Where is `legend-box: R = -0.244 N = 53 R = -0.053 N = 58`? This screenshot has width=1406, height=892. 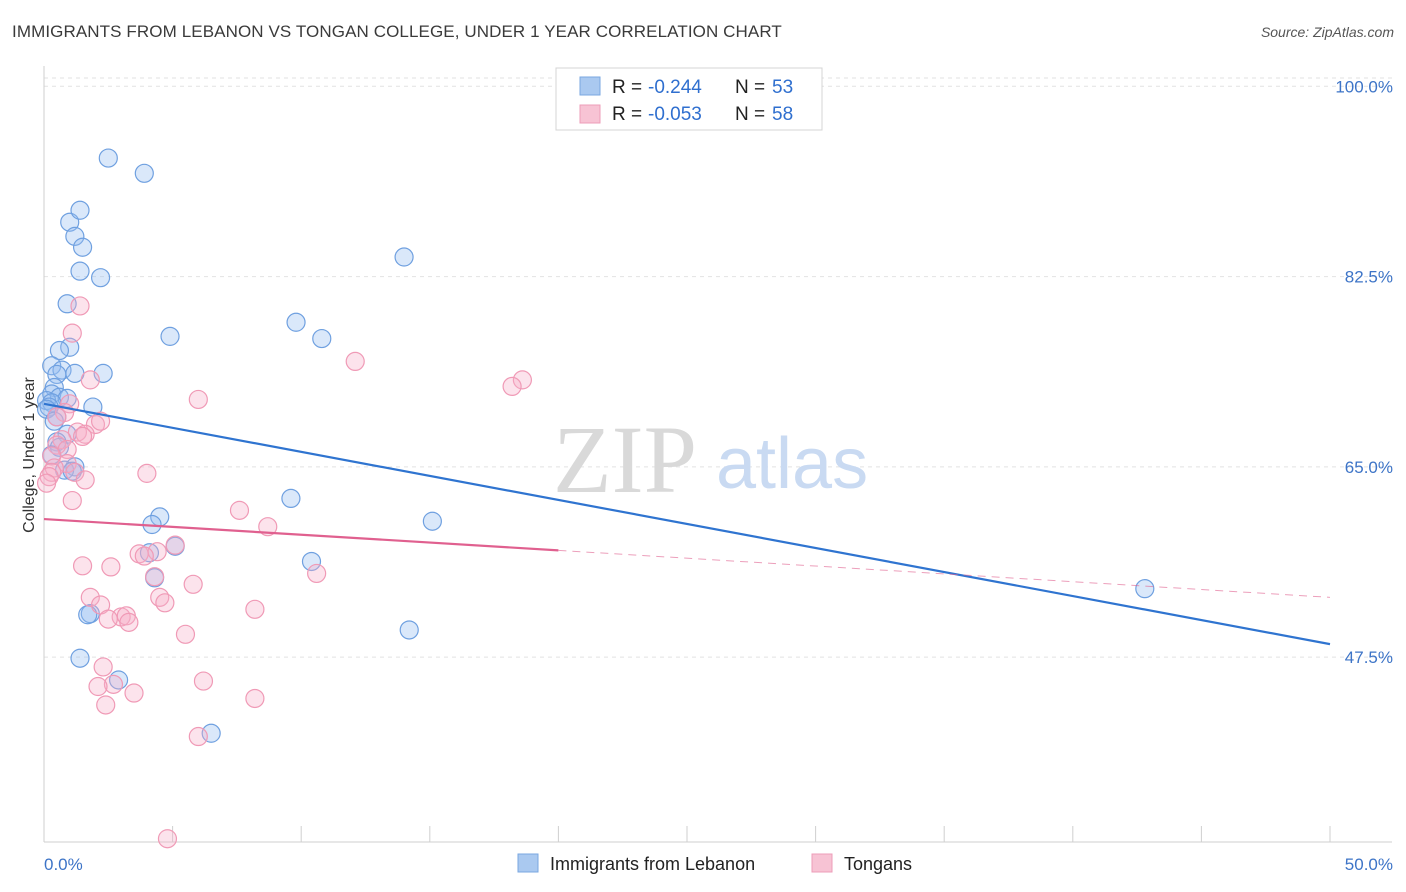 legend-box: R = -0.244 N = 53 R = -0.053 N = 58 is located at coordinates (689, 99).